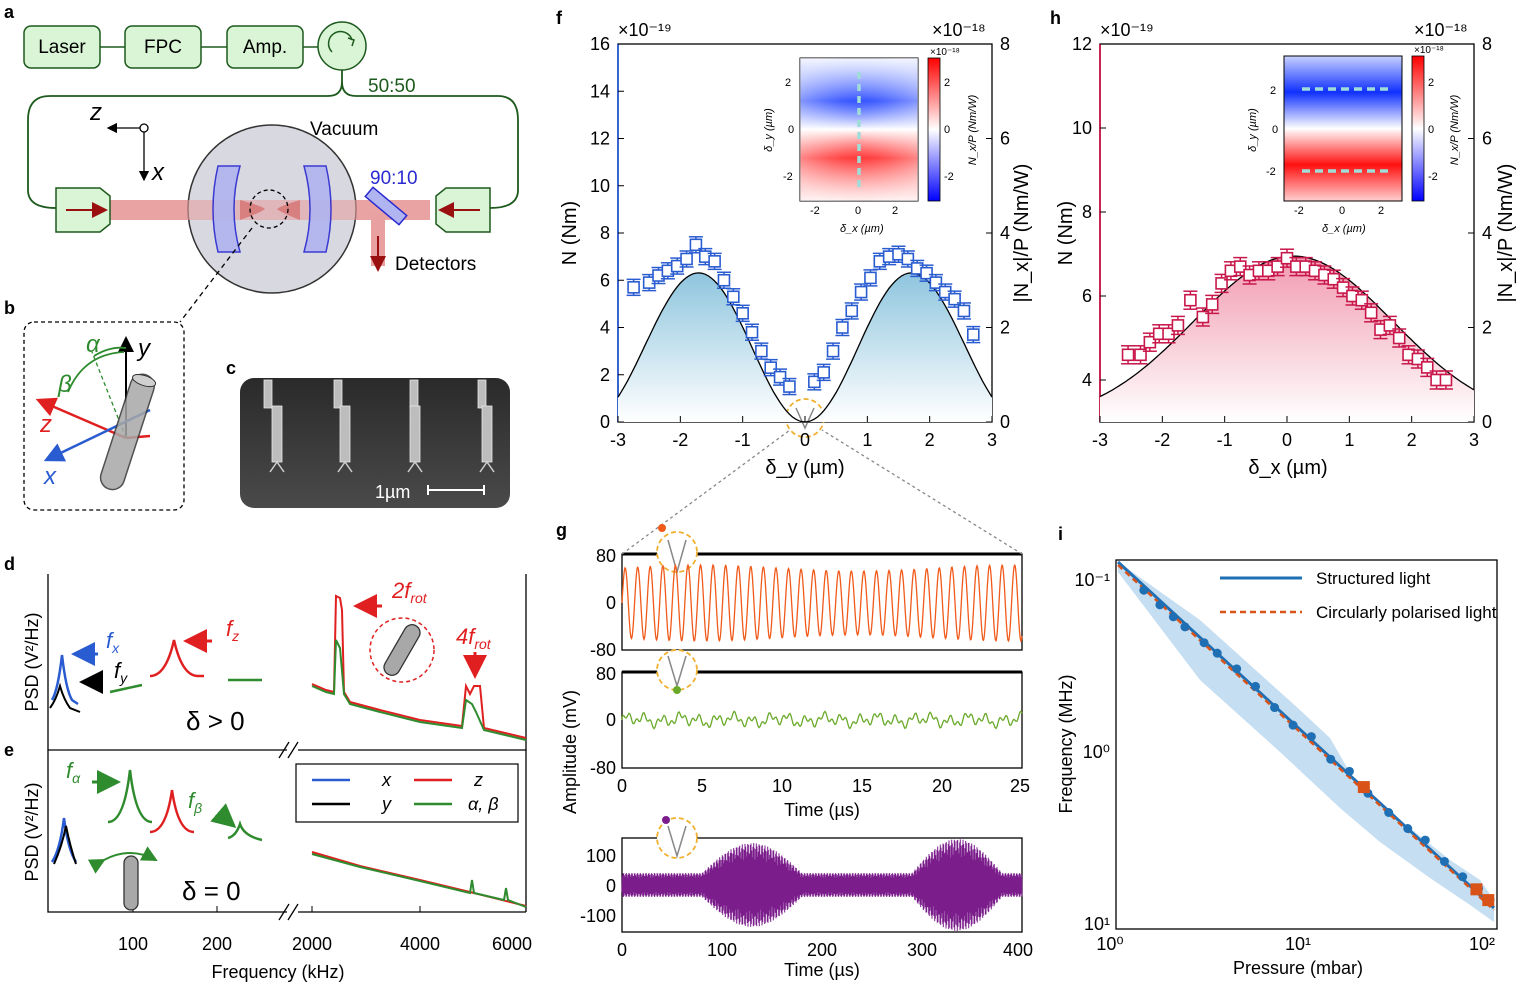 Image resolution: width=1534 pixels, height=986 pixels. Describe the element at coordinates (605, 280) in the screenshot. I see `f-ytick-label: 6` at that location.